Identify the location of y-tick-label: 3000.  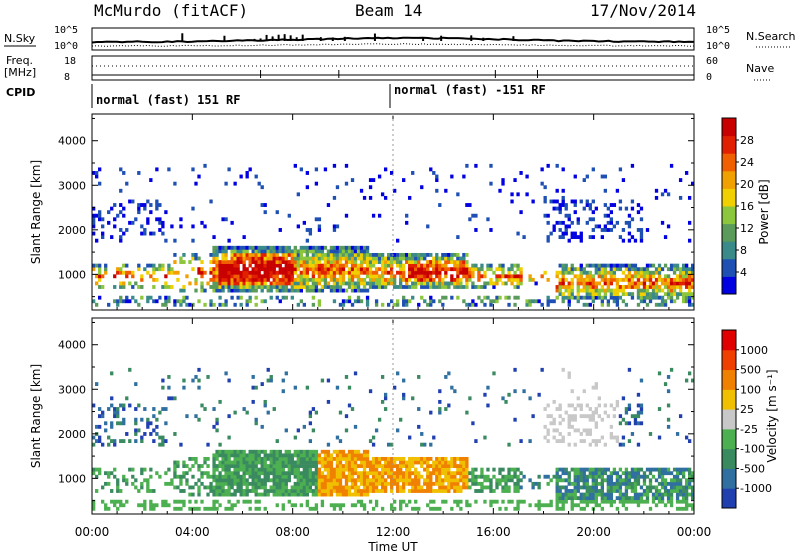
(72, 185).